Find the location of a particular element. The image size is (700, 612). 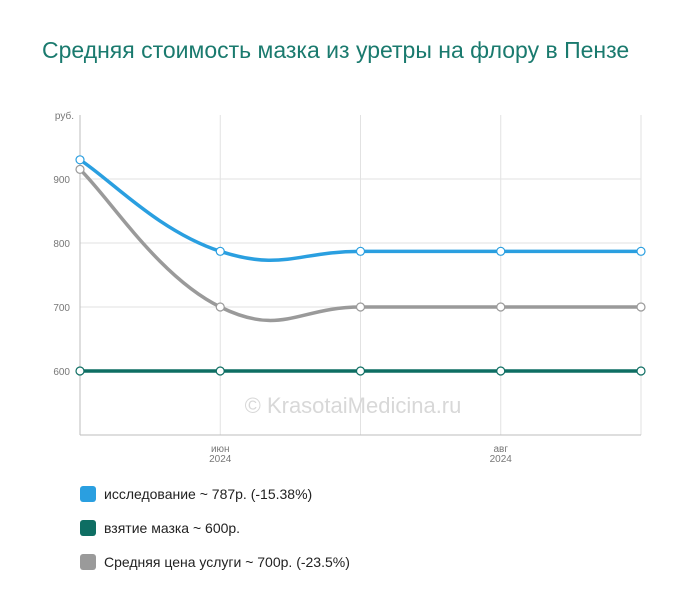

y-tick-label: 900 is located at coordinates (61, 180).